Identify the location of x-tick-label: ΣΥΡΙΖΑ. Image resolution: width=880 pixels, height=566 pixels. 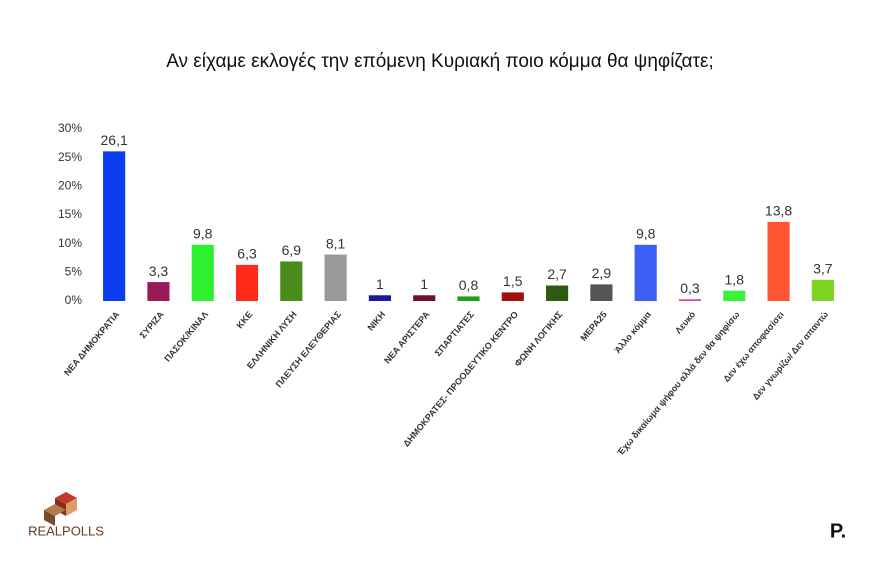
(152, 324).